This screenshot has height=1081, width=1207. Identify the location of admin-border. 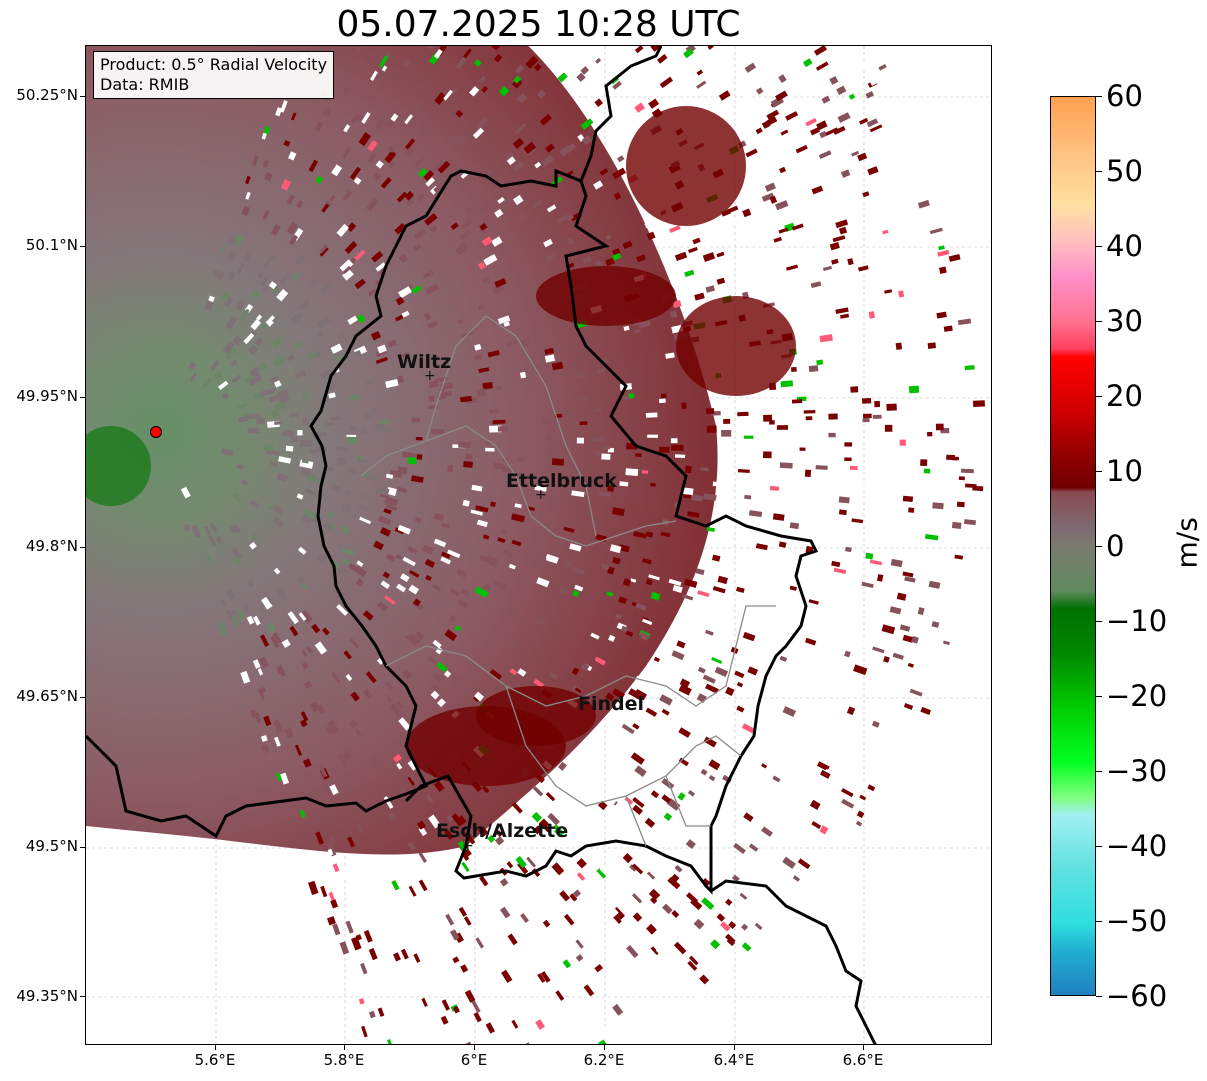
(518, 486).